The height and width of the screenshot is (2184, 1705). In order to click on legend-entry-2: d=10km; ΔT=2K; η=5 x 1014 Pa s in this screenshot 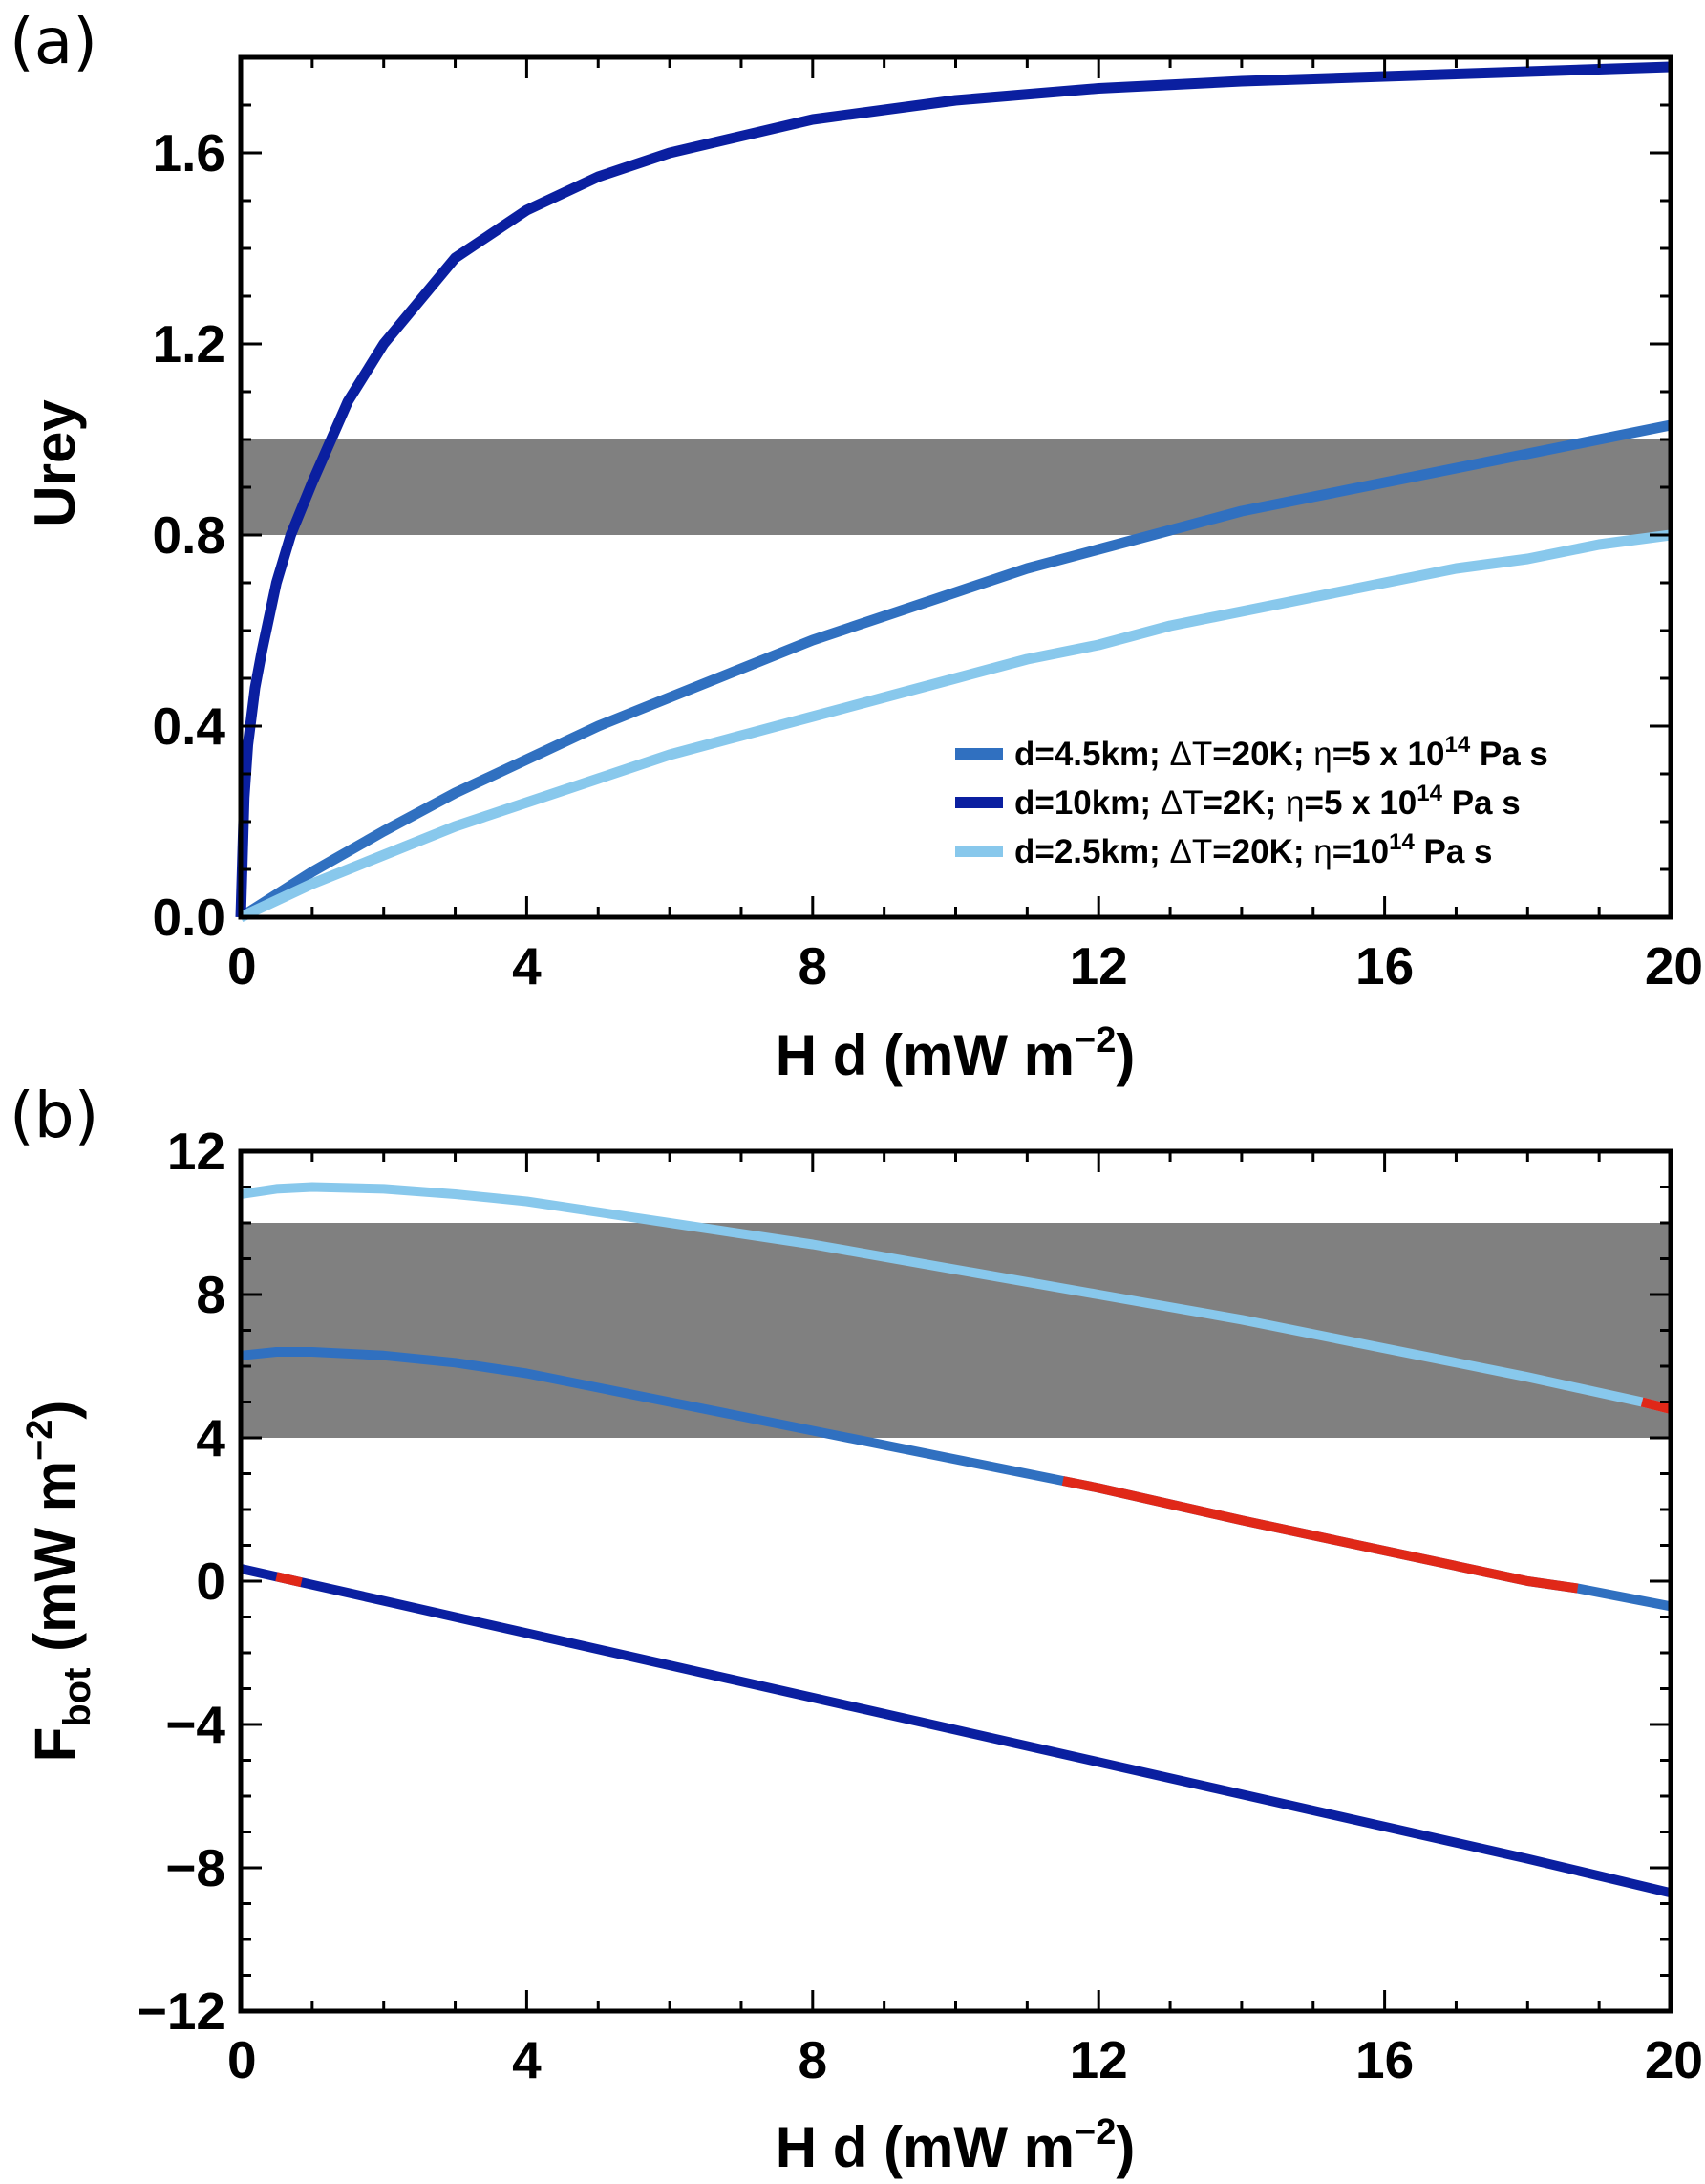, I will do `click(1238, 802)`.